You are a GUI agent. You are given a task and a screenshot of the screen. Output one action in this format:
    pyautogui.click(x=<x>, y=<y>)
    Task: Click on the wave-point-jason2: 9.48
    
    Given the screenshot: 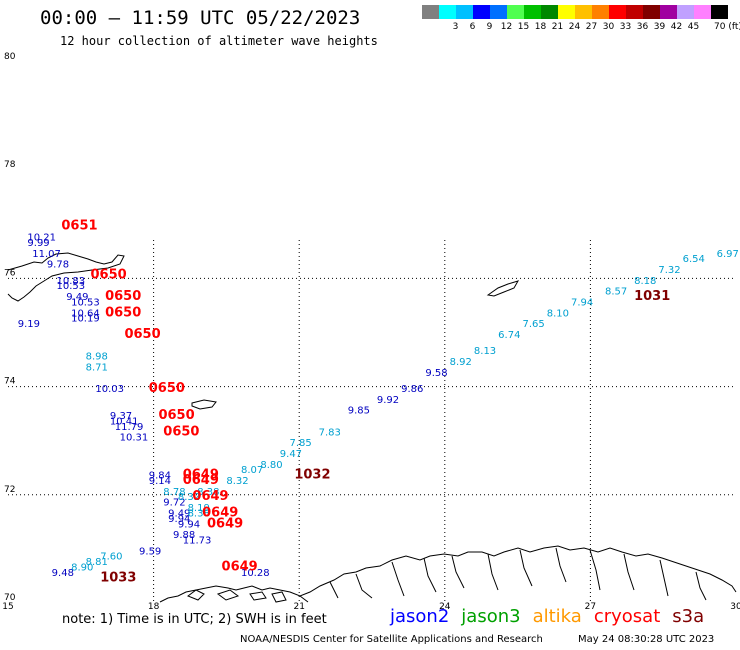 What is the action you would take?
    pyautogui.click(x=63, y=573)
    